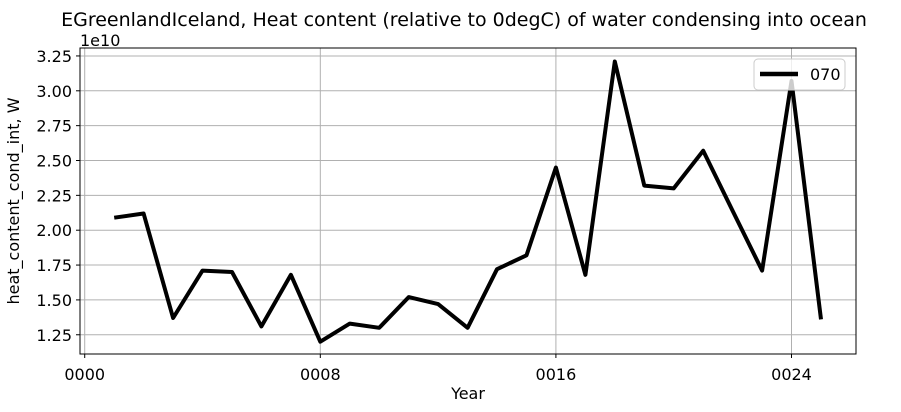  Describe the element at coordinates (467, 393) in the screenshot. I see `x-axis-label: Year` at that location.